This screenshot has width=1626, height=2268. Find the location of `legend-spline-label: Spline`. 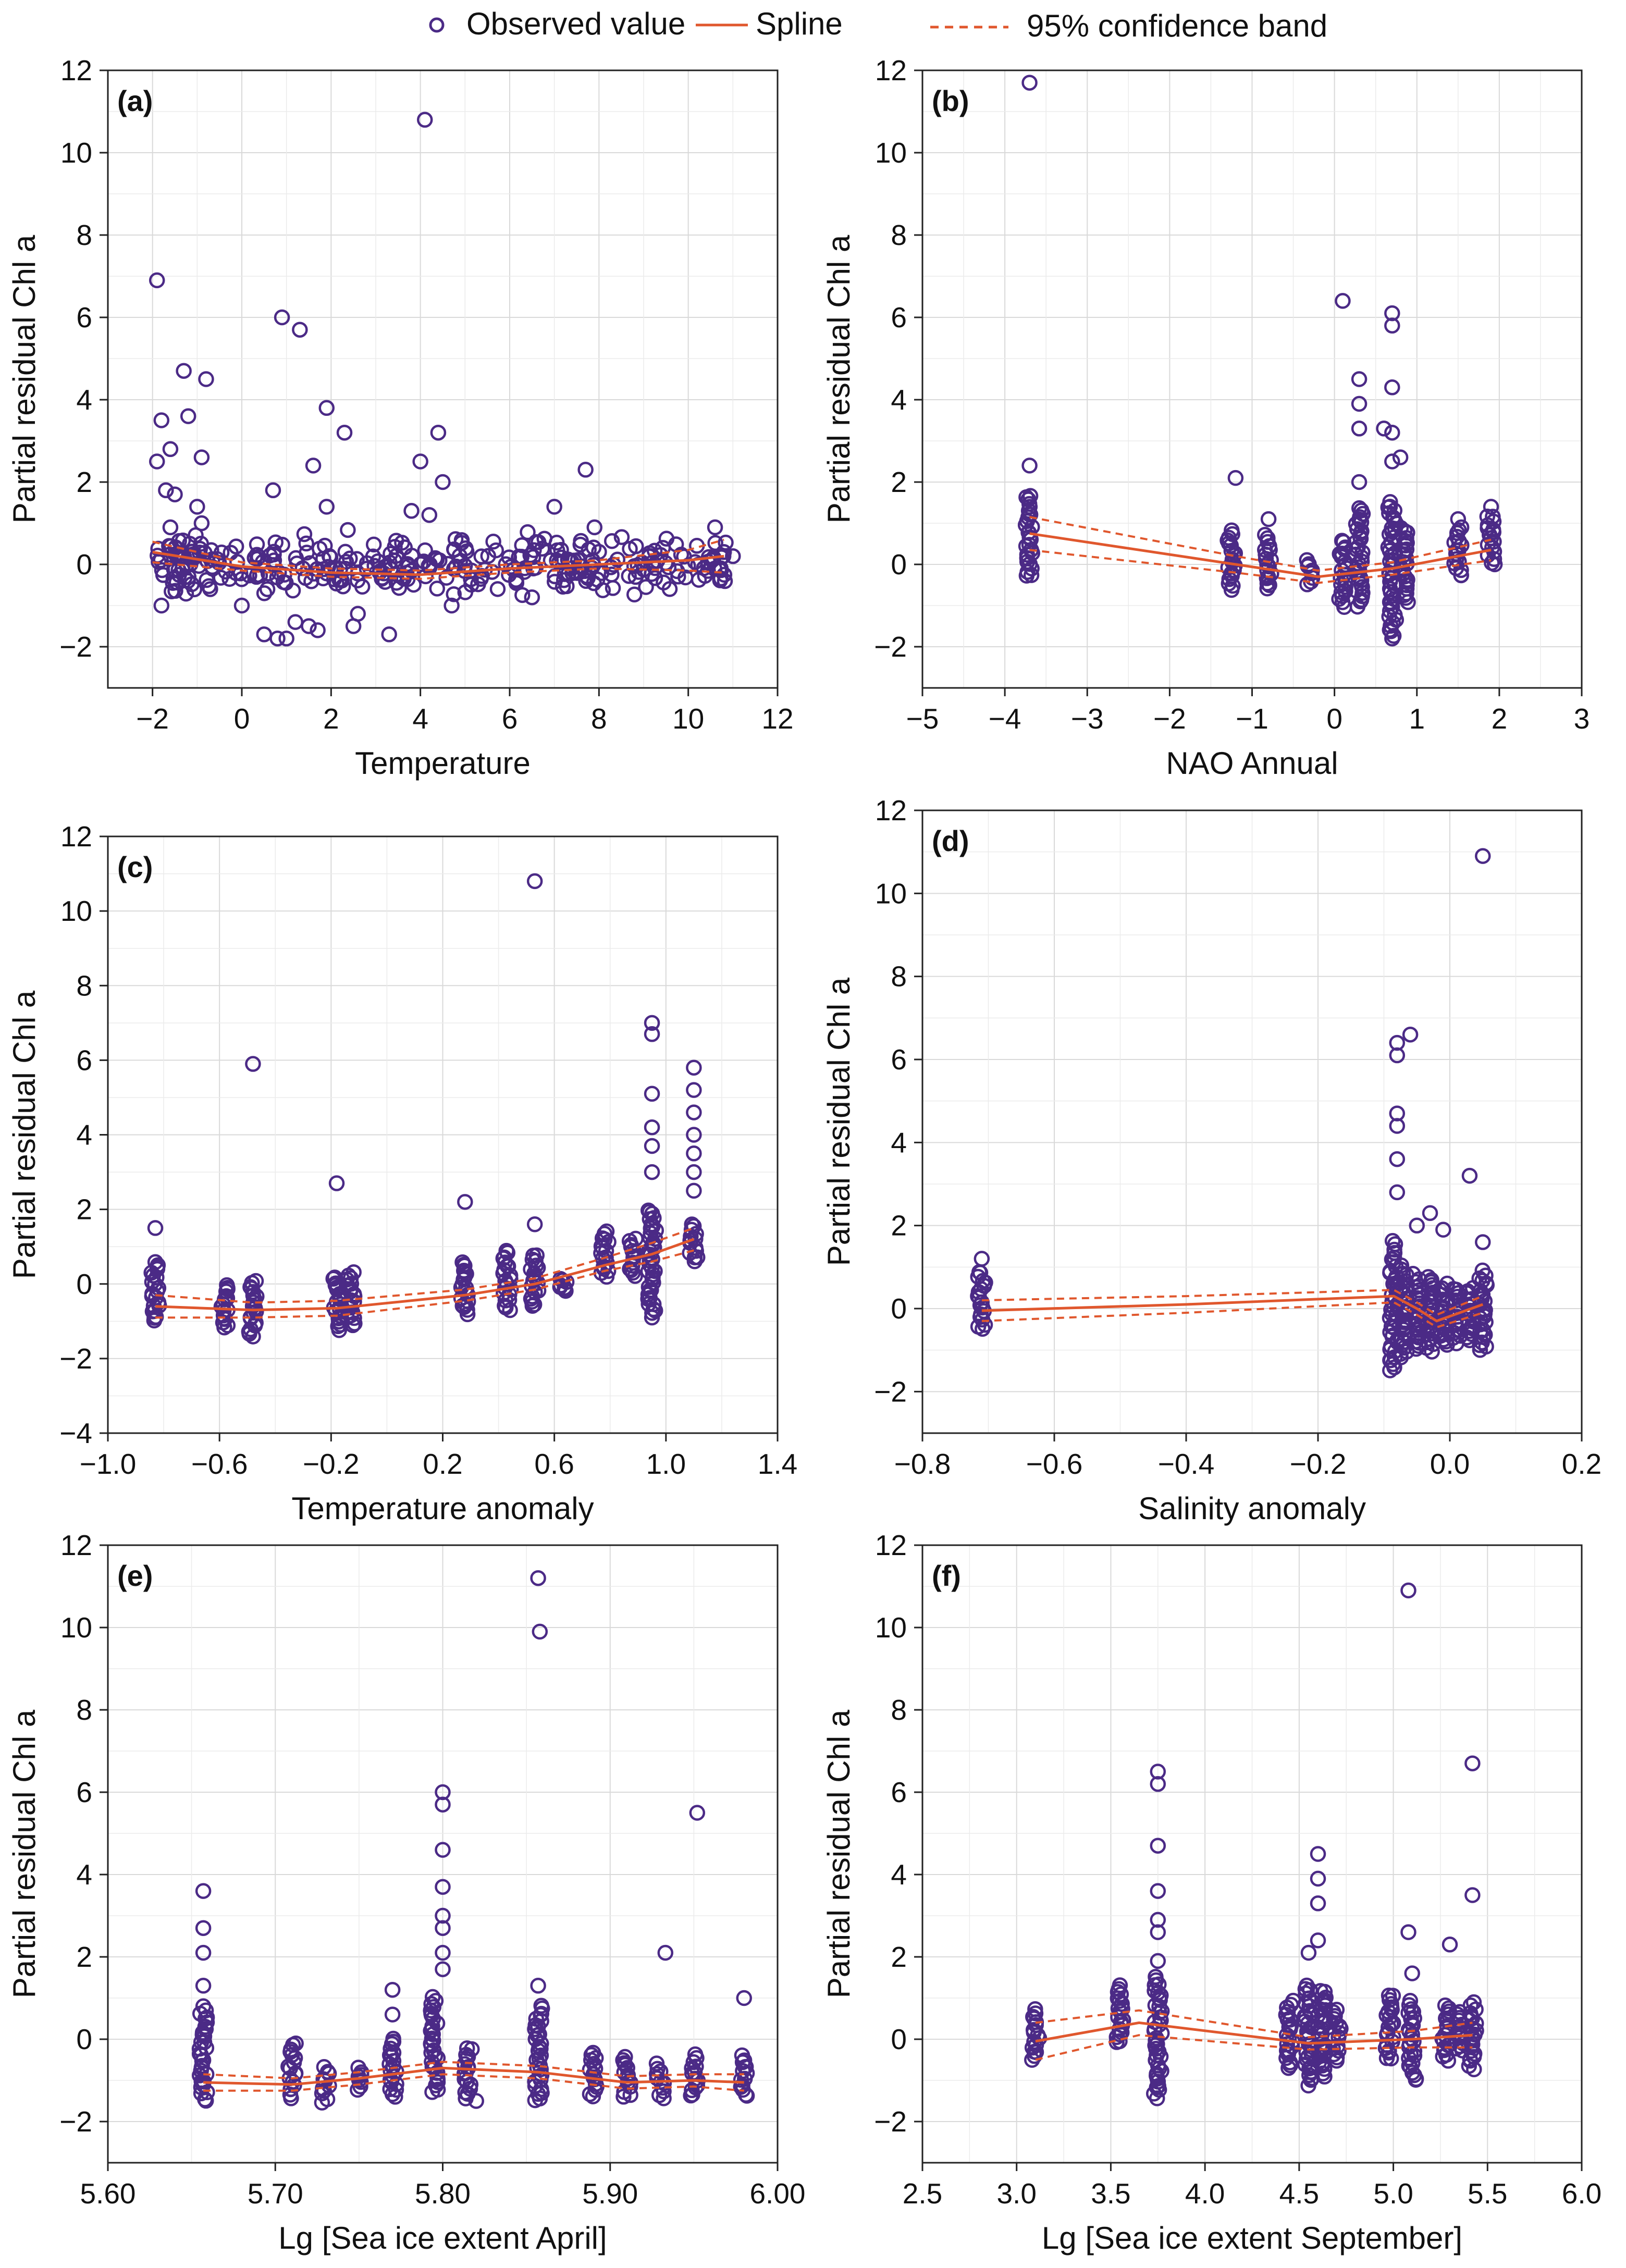

legend-spline-label: Spline is located at coordinates (799, 23).